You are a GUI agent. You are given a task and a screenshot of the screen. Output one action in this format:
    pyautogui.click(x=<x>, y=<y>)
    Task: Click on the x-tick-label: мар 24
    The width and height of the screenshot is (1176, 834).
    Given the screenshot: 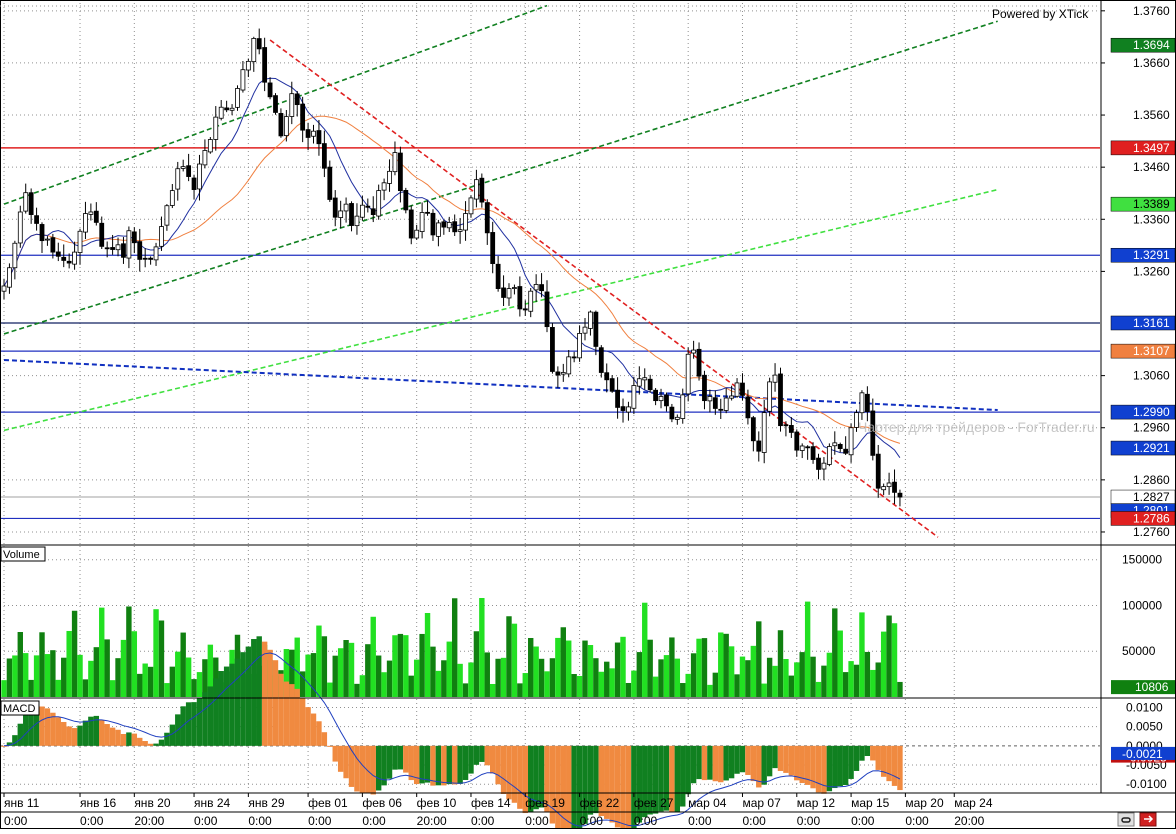 What is the action you would take?
    pyautogui.click(x=973, y=803)
    